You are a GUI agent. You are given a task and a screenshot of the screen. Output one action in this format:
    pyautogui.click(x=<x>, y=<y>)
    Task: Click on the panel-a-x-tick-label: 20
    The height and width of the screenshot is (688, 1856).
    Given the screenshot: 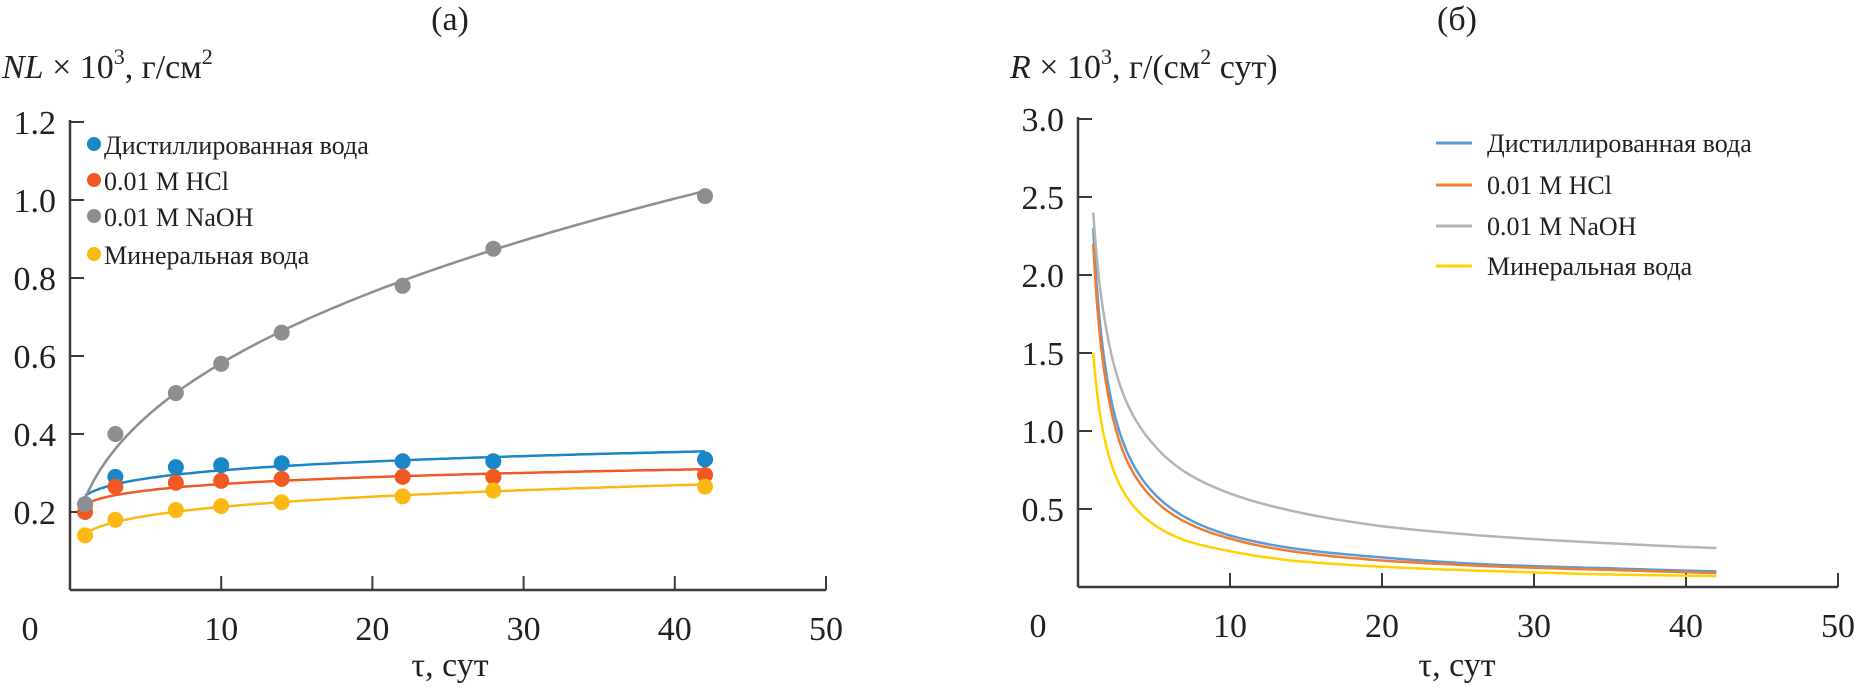 What is the action you would take?
    pyautogui.click(x=372, y=629)
    